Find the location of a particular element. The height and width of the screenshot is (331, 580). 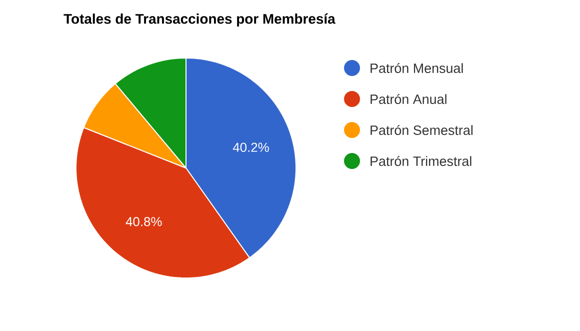

legend-label: Patrón Semestral is located at coordinates (421, 130).